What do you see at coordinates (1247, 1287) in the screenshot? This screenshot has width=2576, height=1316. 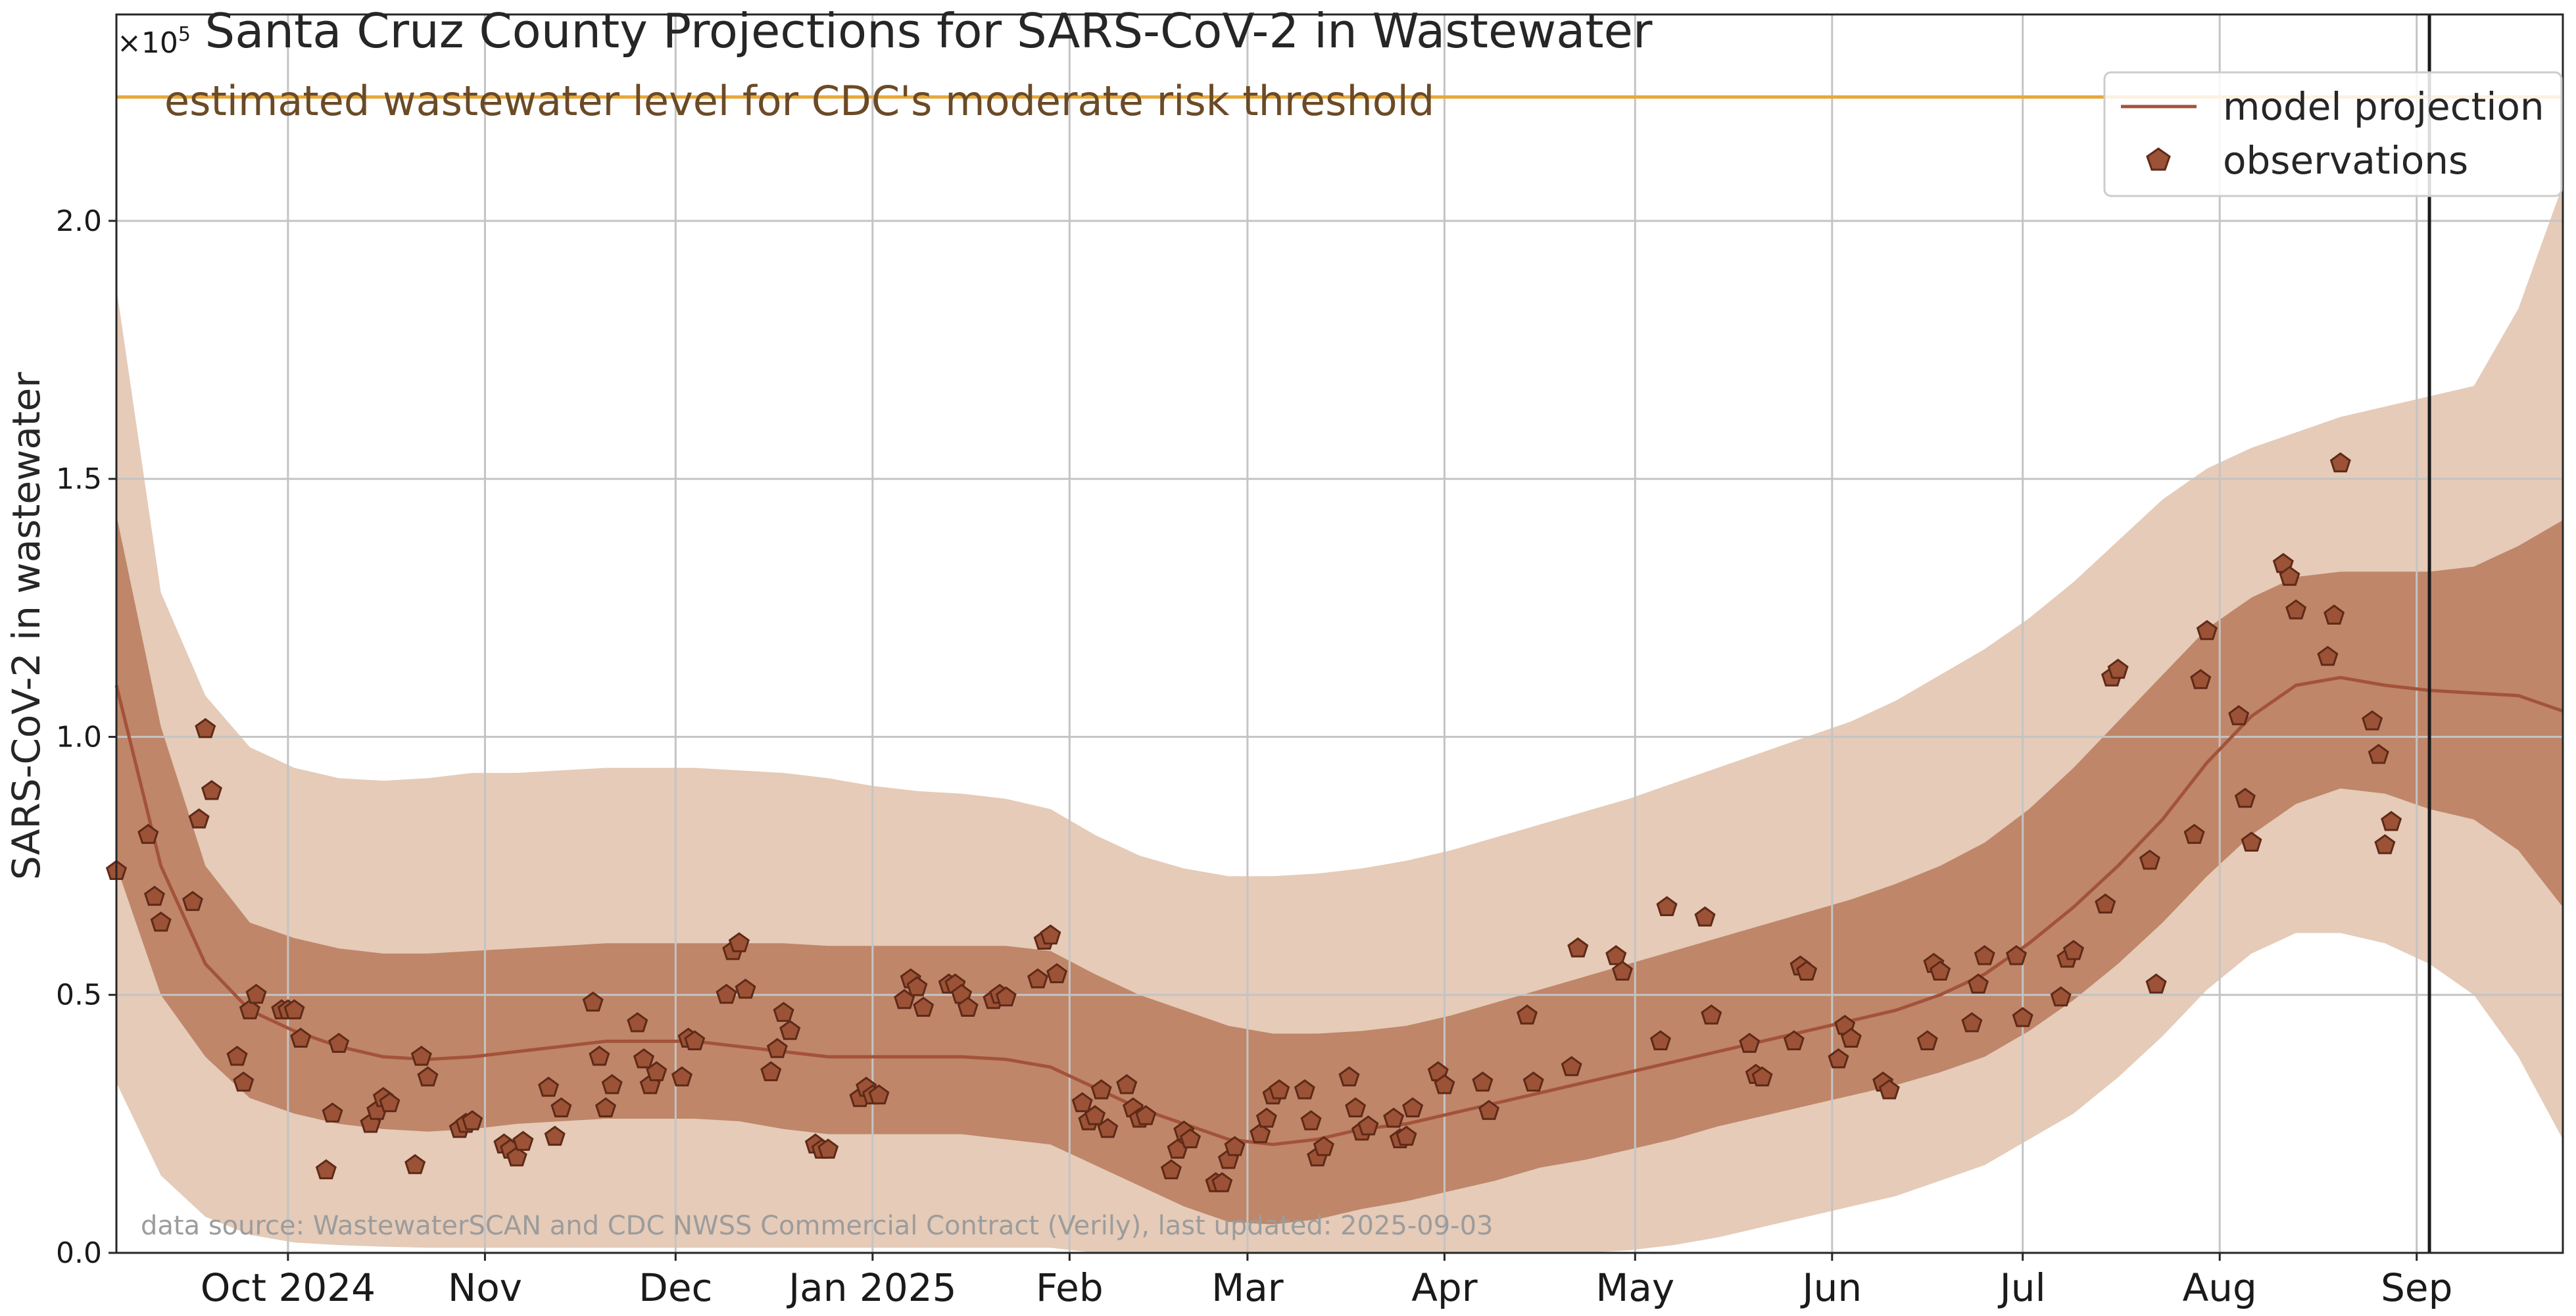 I see `x-tick-label: Mar` at bounding box center [1247, 1287].